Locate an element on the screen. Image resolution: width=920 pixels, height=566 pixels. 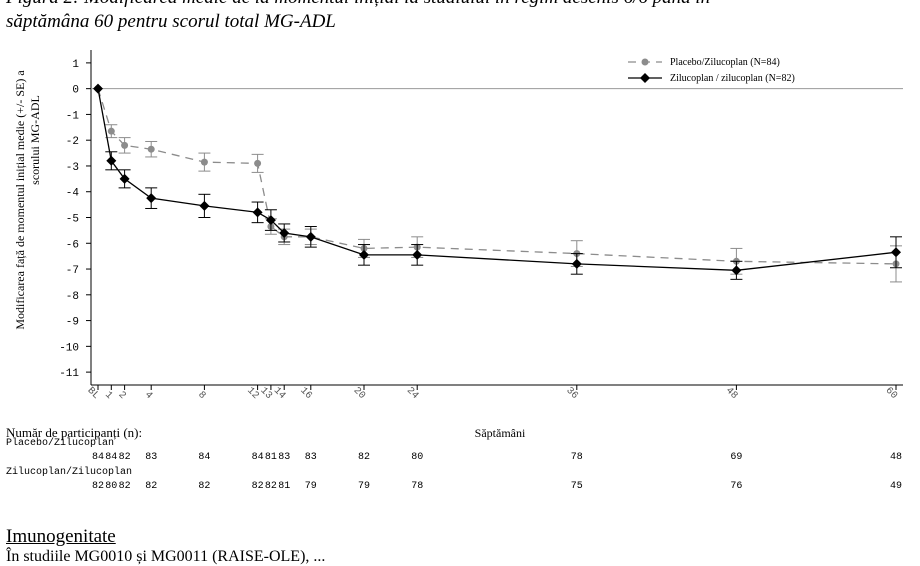
y-tick-label: -9 is located at coordinates (72, 323).